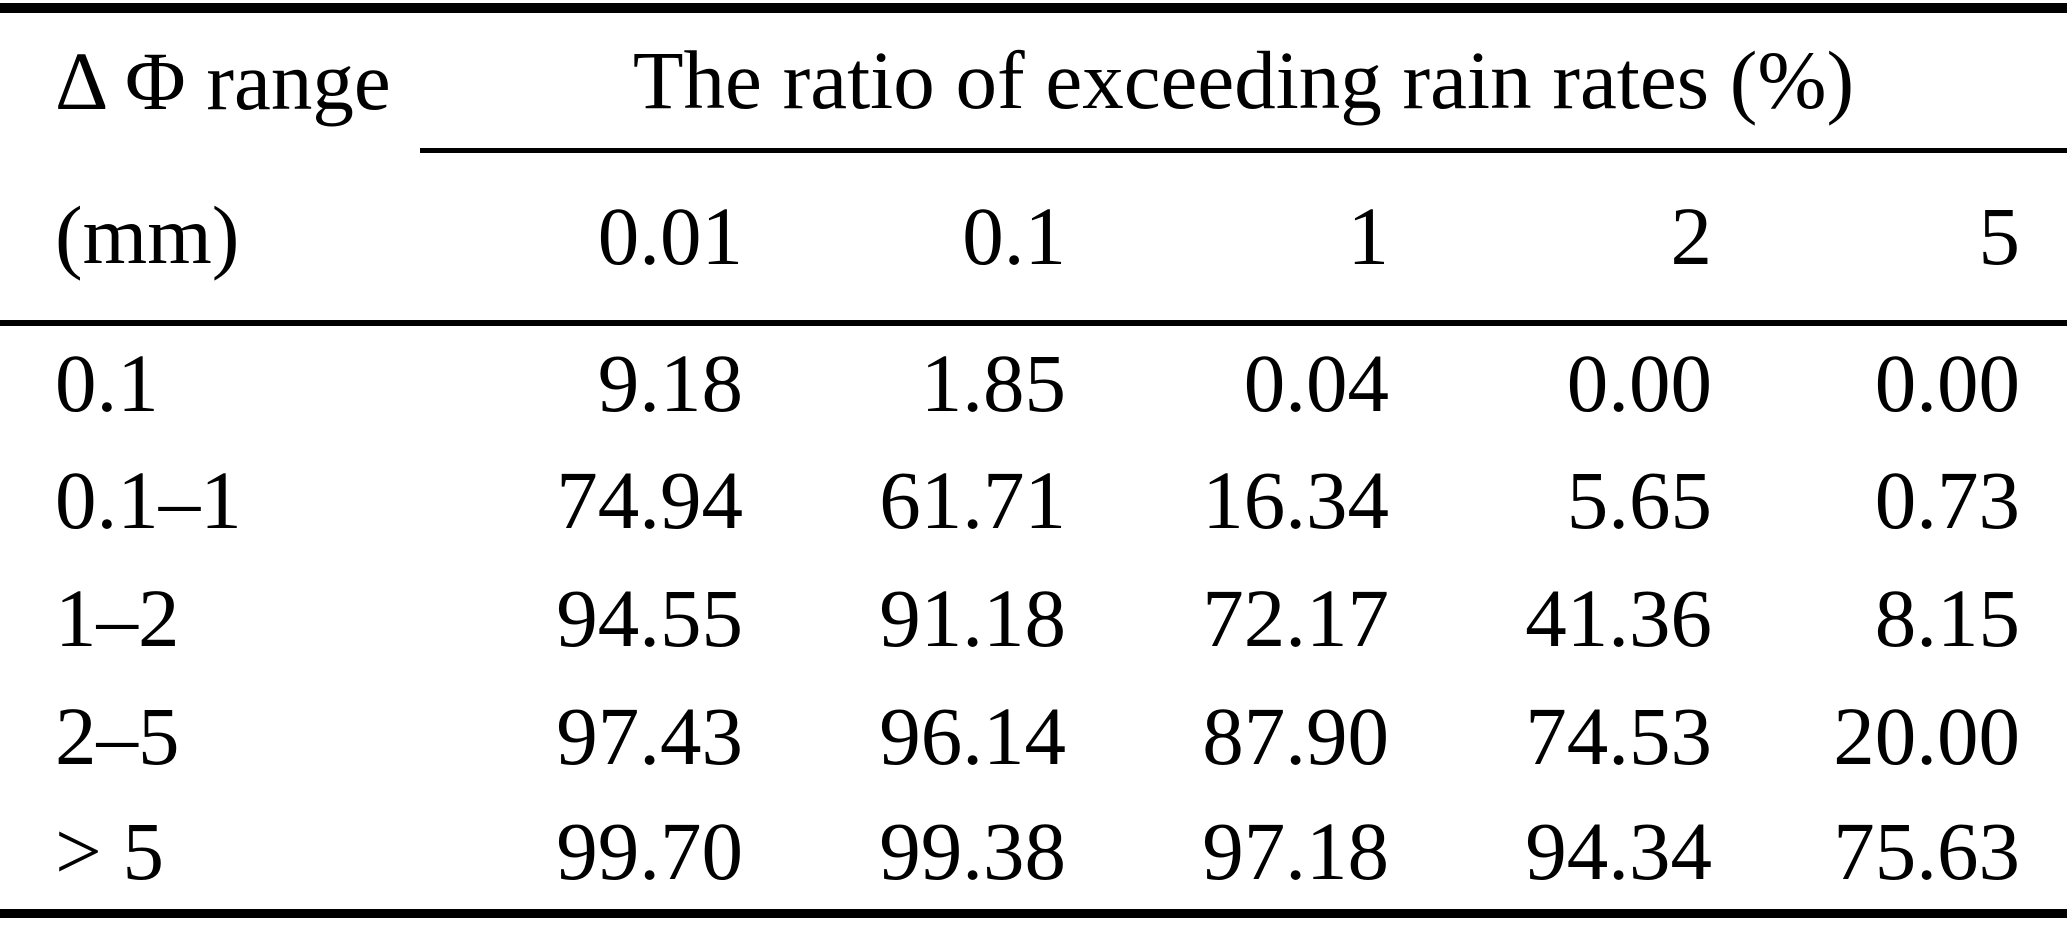 Image resolution: width=2067 pixels, height=939 pixels. What do you see at coordinates (1947, 499) in the screenshot?
I see `value-cell: 0.73` at bounding box center [1947, 499].